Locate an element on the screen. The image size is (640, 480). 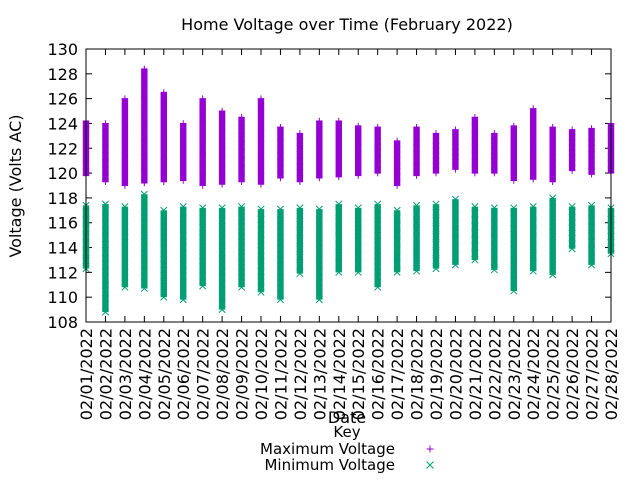
x-tick-label: 02/23/2022 is located at coordinates (514, 374).